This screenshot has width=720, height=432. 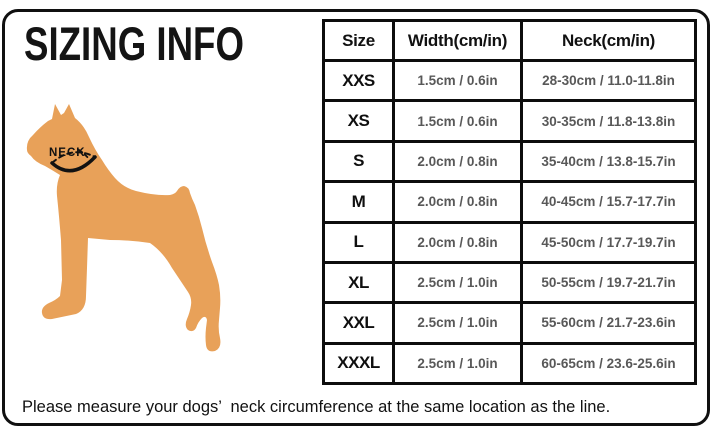 What do you see at coordinates (358, 202) in the screenshot?
I see `size-cell: M` at bounding box center [358, 202].